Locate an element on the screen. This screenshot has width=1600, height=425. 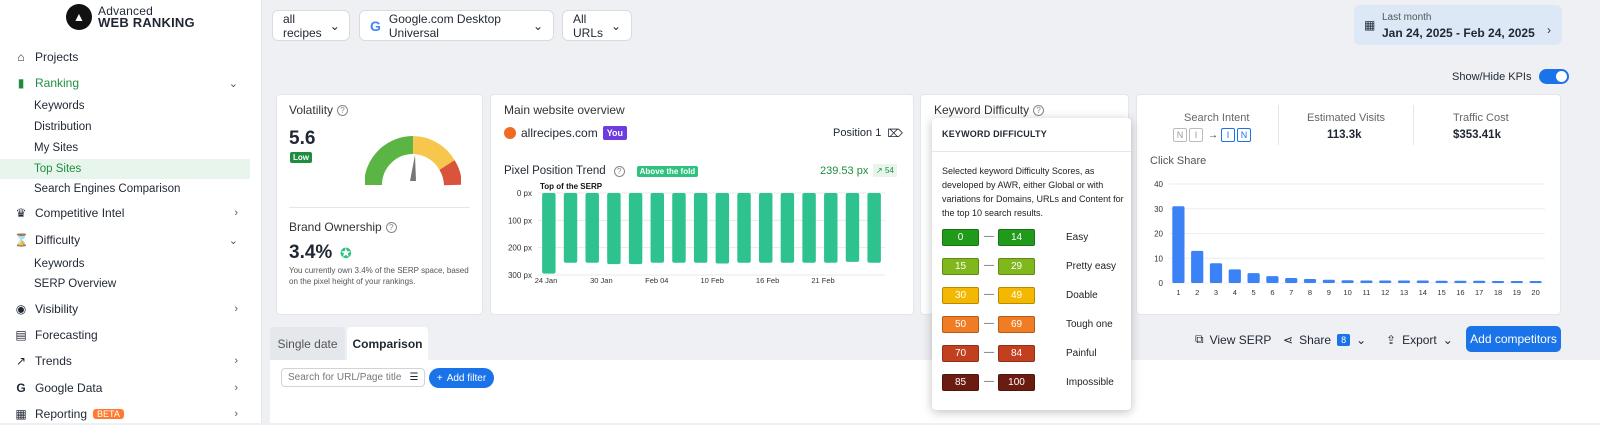
add-filter-button: + Add filter is located at coordinates (461, 378).